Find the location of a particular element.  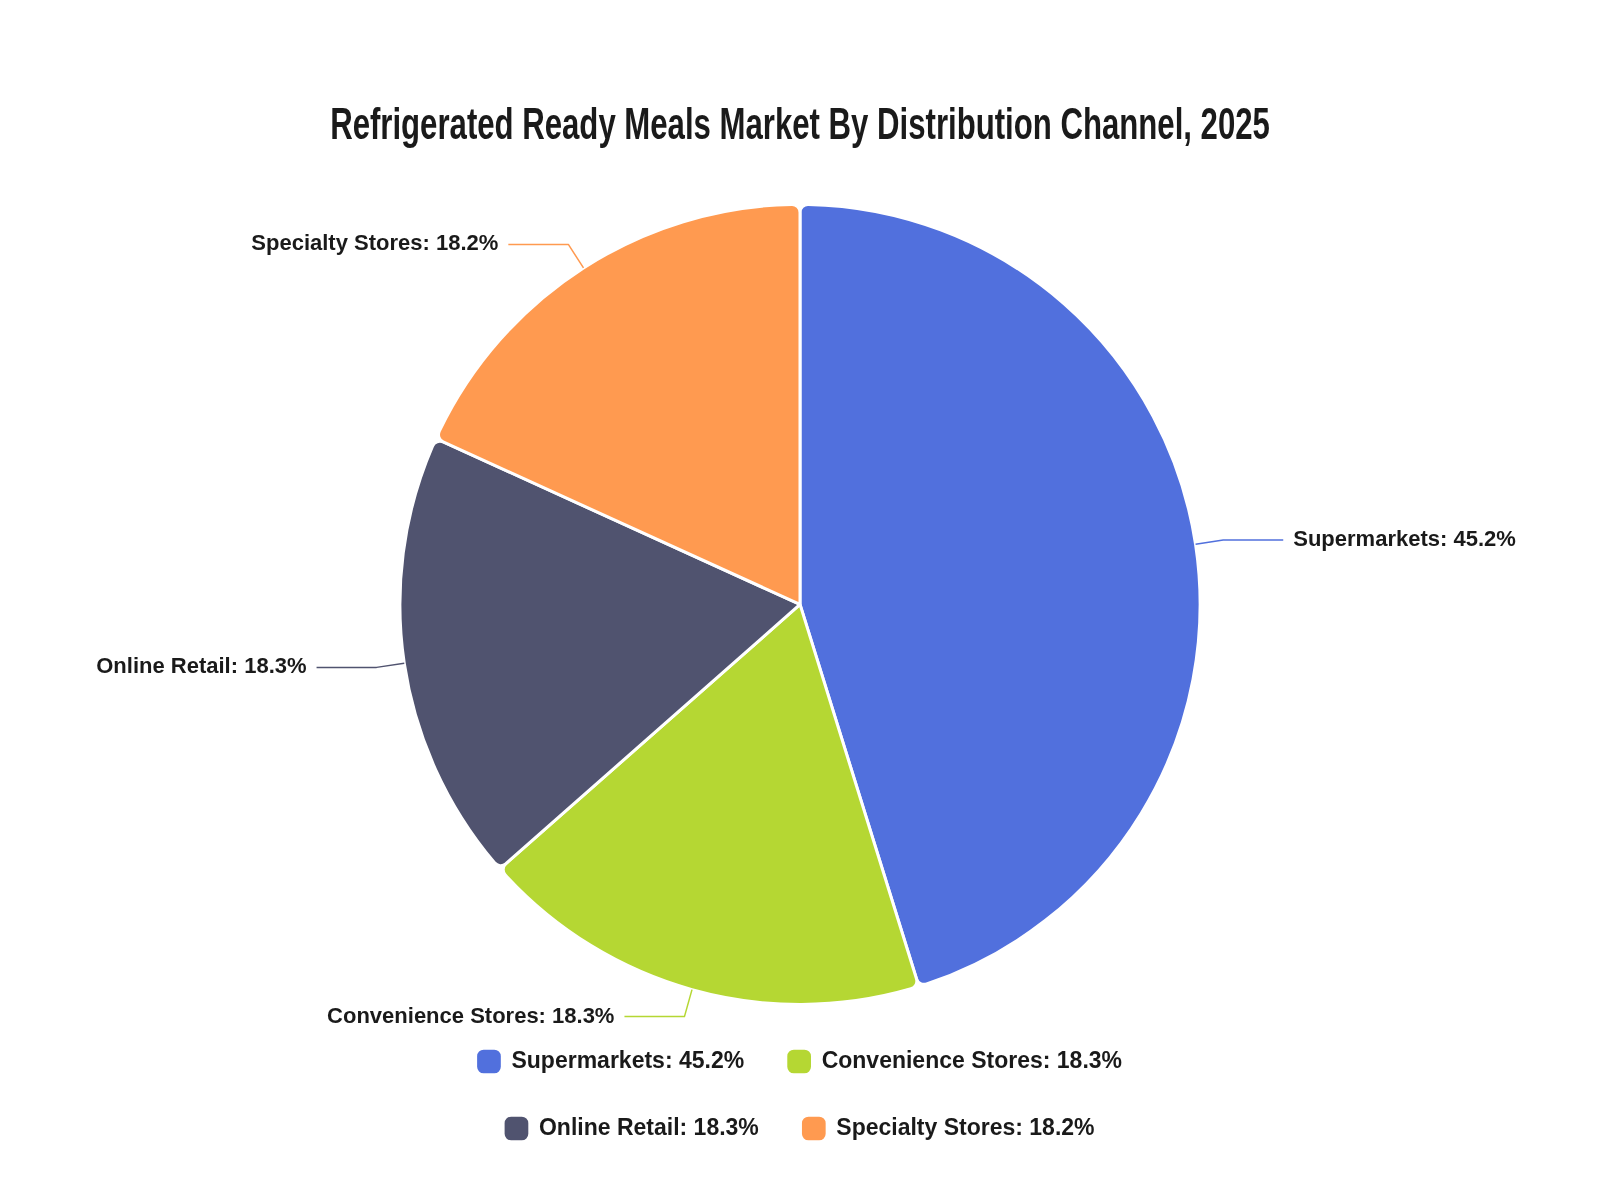

legend-label: Supermarkets: 45.2% is located at coordinates (628, 1059).